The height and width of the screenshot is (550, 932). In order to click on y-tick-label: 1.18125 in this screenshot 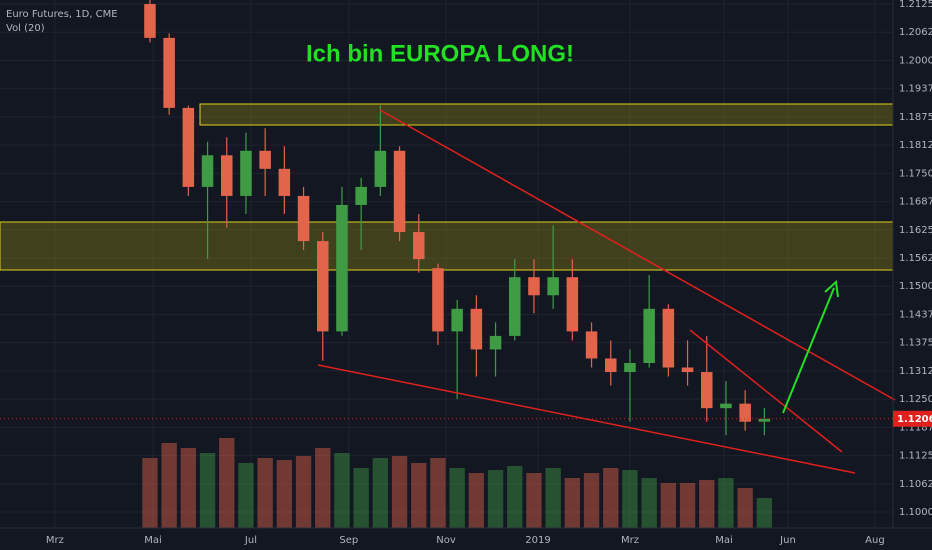, I will do `click(915, 145)`.